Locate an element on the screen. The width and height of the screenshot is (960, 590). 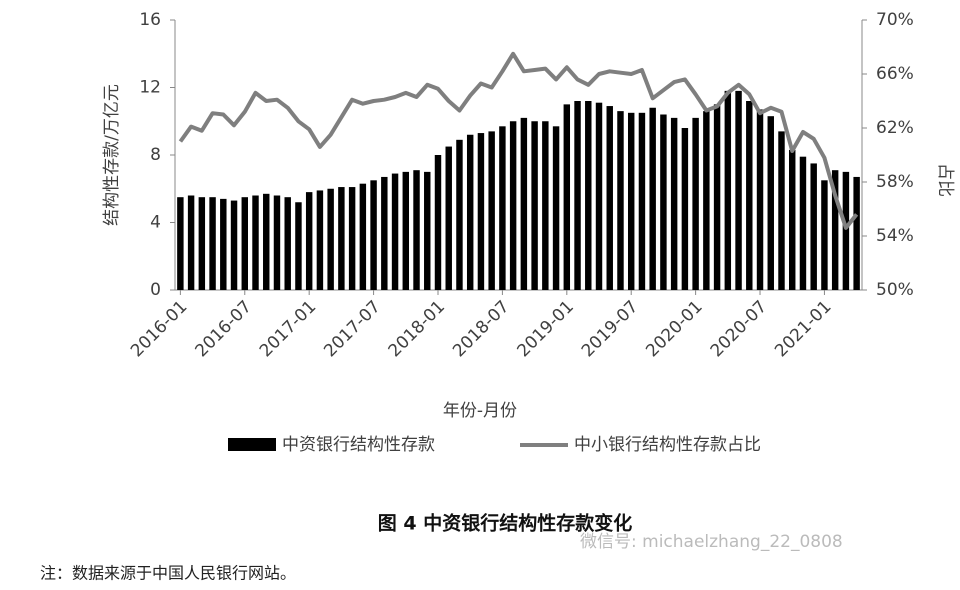
y-tick-label: 8 is located at coordinates (155, 155).